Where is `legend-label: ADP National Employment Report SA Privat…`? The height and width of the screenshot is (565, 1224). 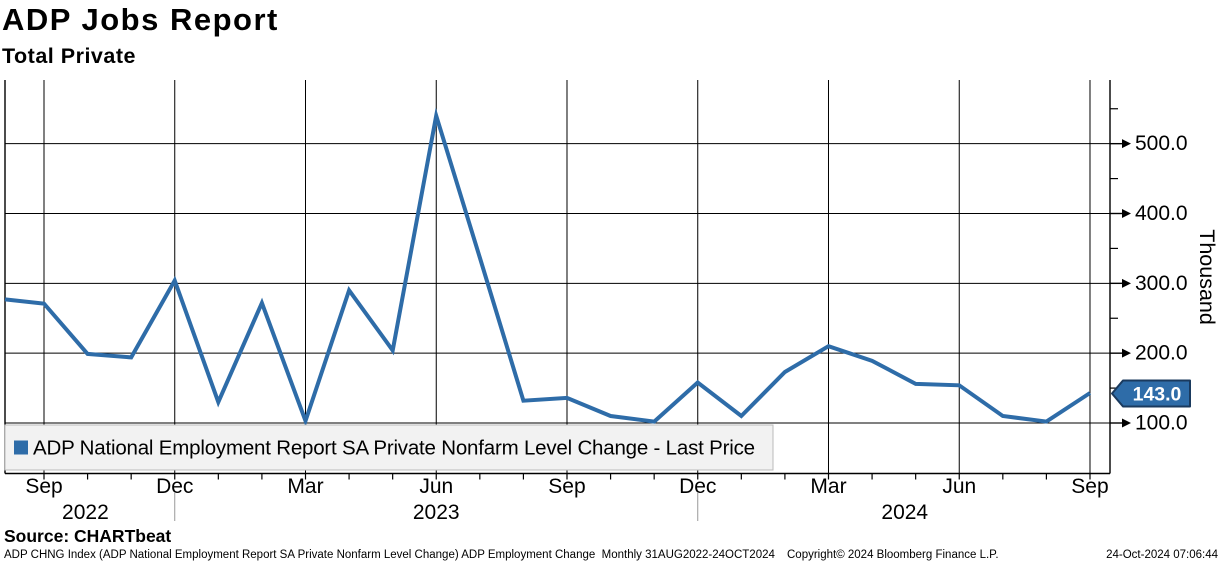 legend-label: ADP National Employment Report SA Privat… is located at coordinates (394, 448).